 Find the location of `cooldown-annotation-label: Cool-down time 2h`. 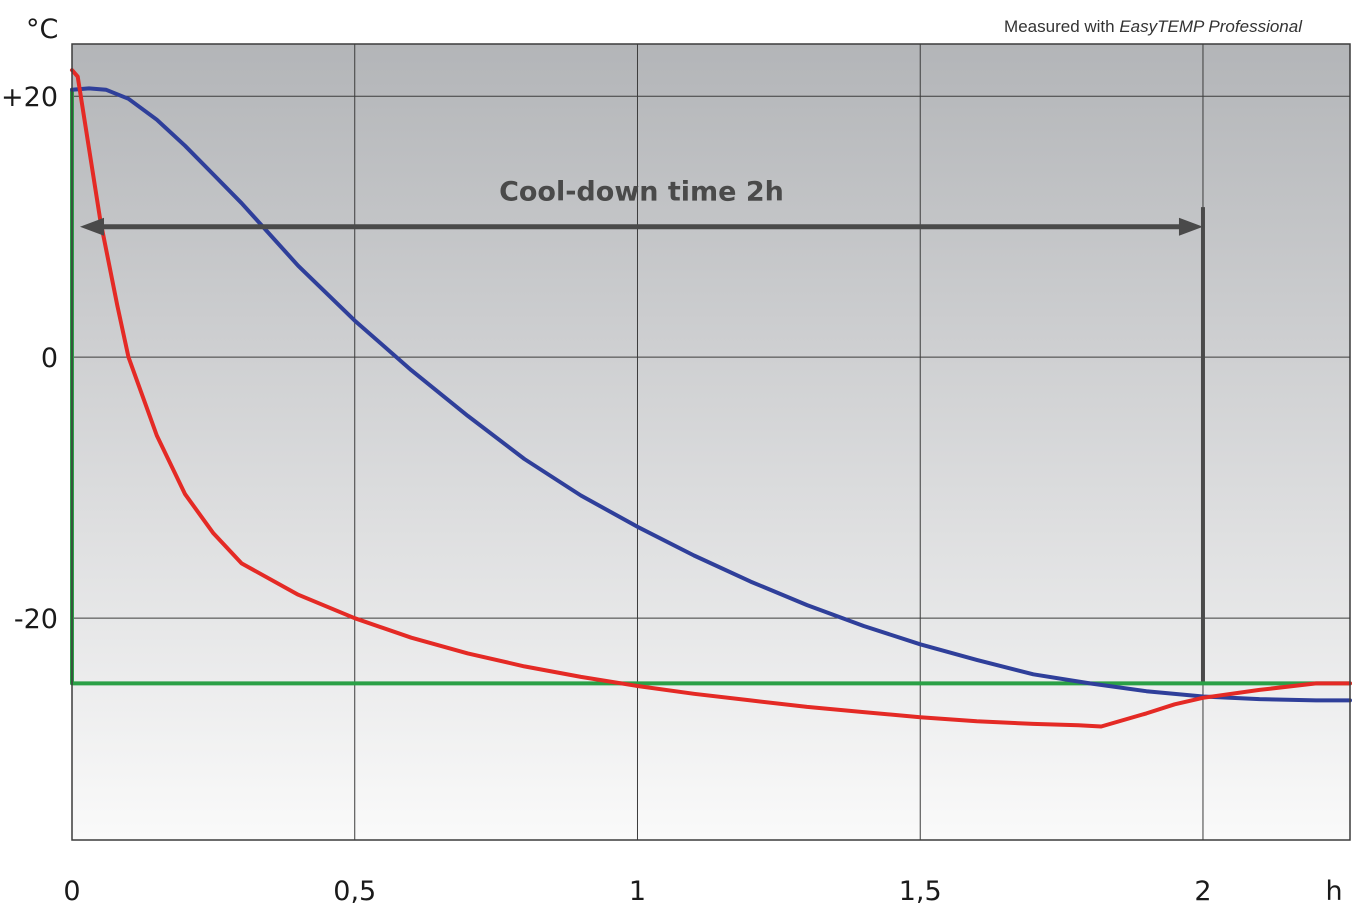

cooldown-annotation-label: Cool-down time 2h is located at coordinates (641, 192).